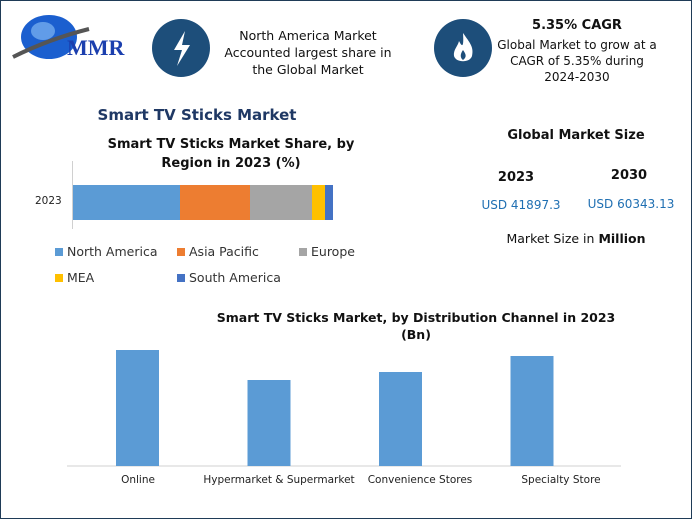  What do you see at coordinates (215, 202) in the screenshot?
I see `bar-segment-asia-pacific` at bounding box center [215, 202].